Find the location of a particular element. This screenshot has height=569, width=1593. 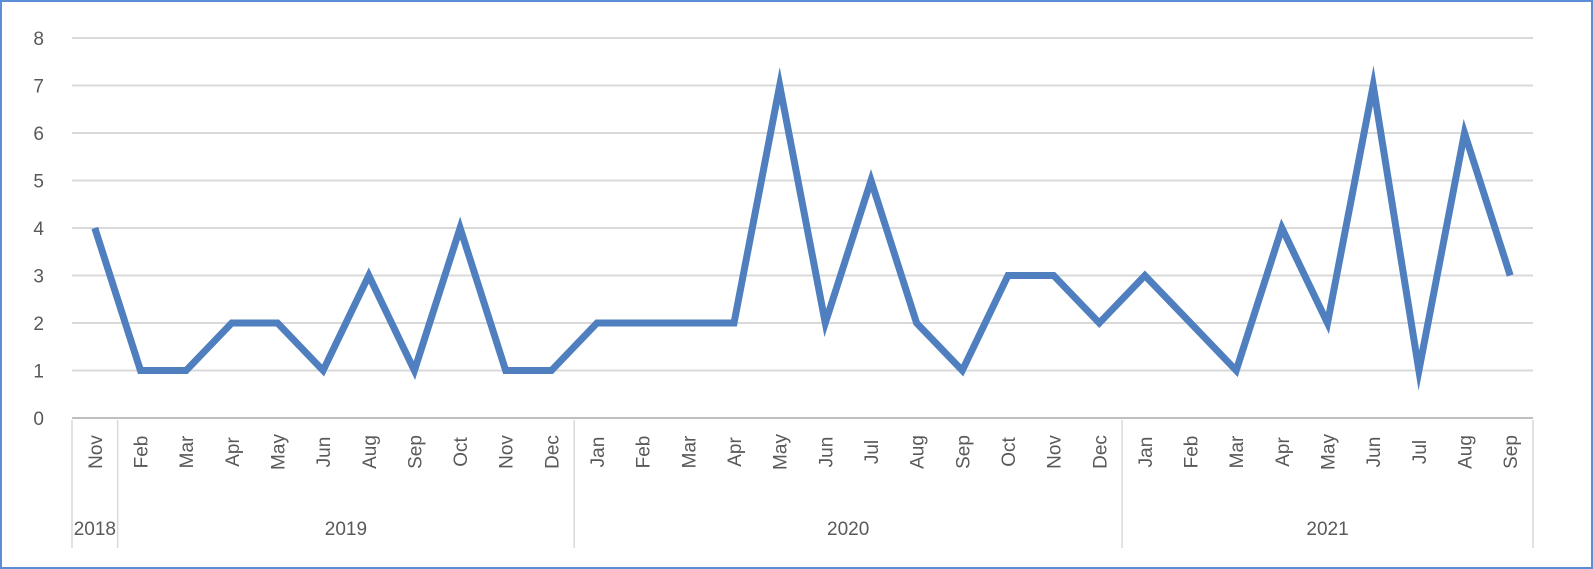

y-tick-label: 4 is located at coordinates (38, 229).